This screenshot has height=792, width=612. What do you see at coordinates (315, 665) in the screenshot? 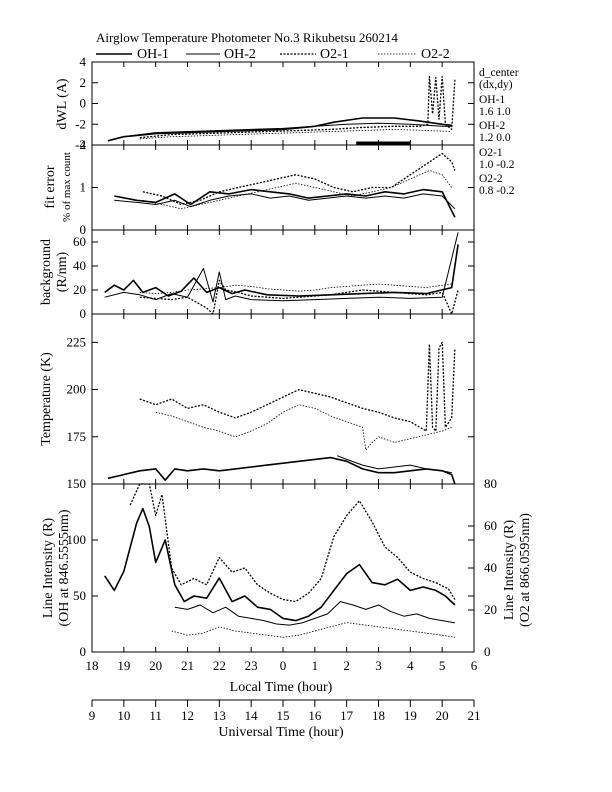
I see `local-tick-label: 1` at bounding box center [315, 665].